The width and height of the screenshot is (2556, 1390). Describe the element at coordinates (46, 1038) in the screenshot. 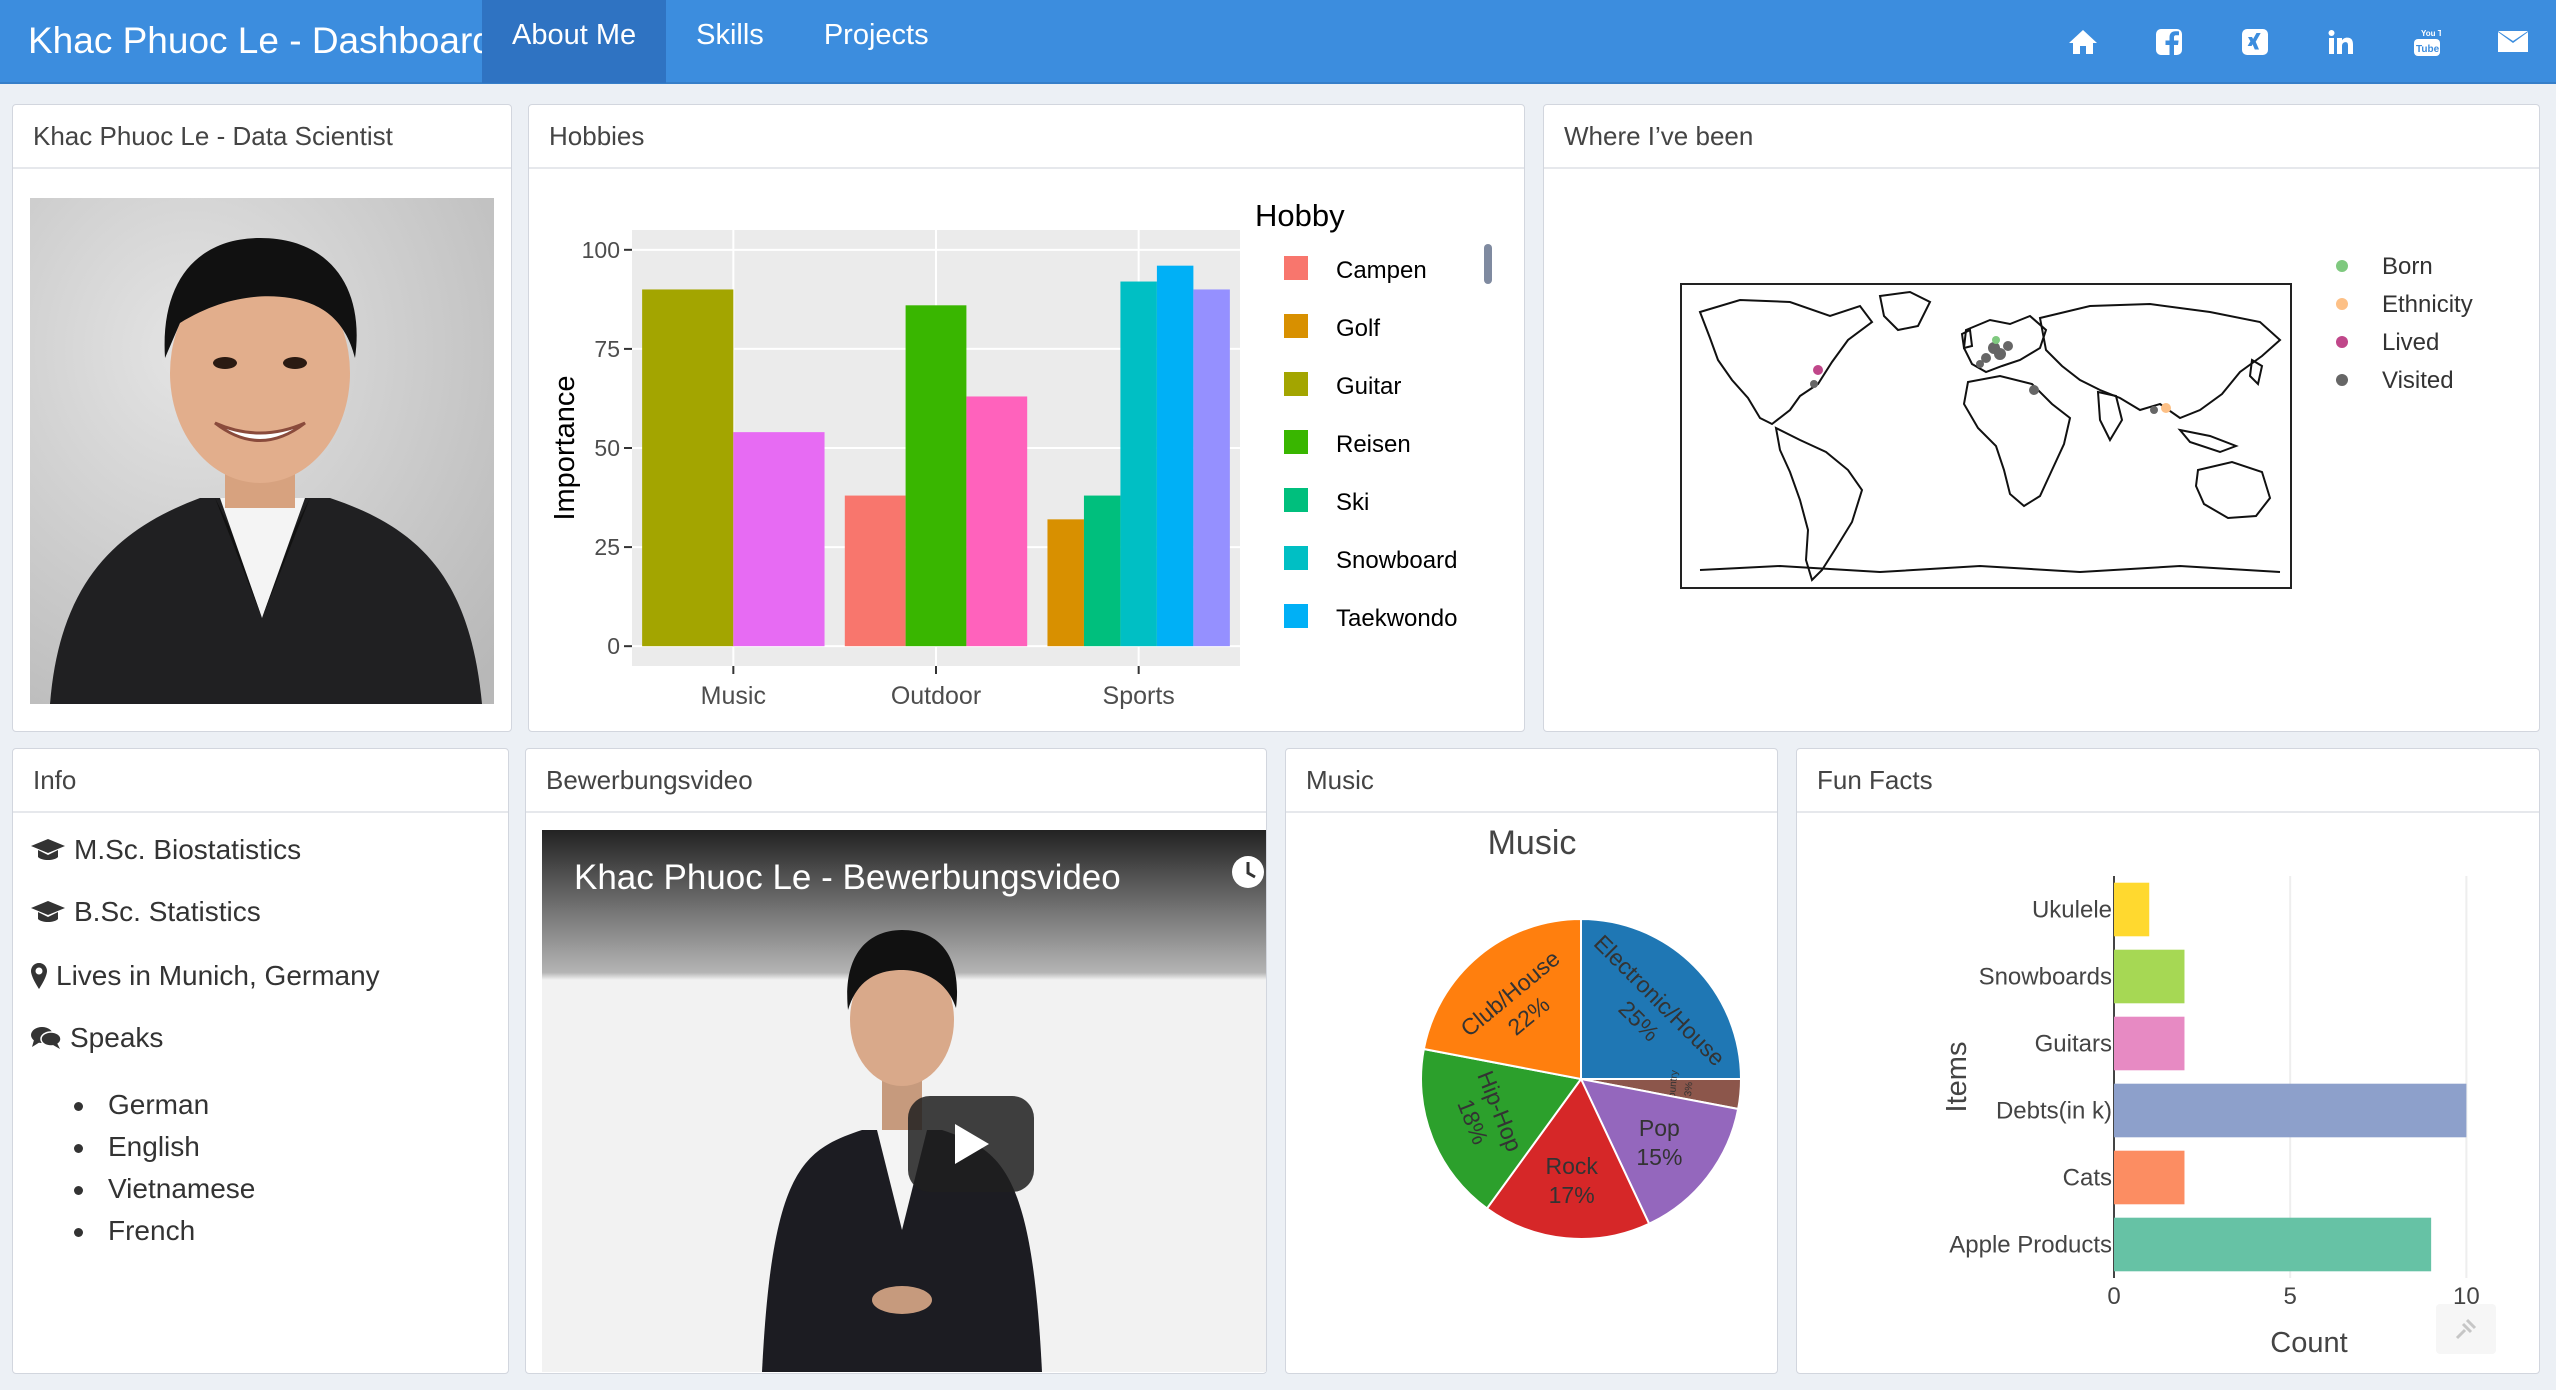

I see `comments-icon` at that location.